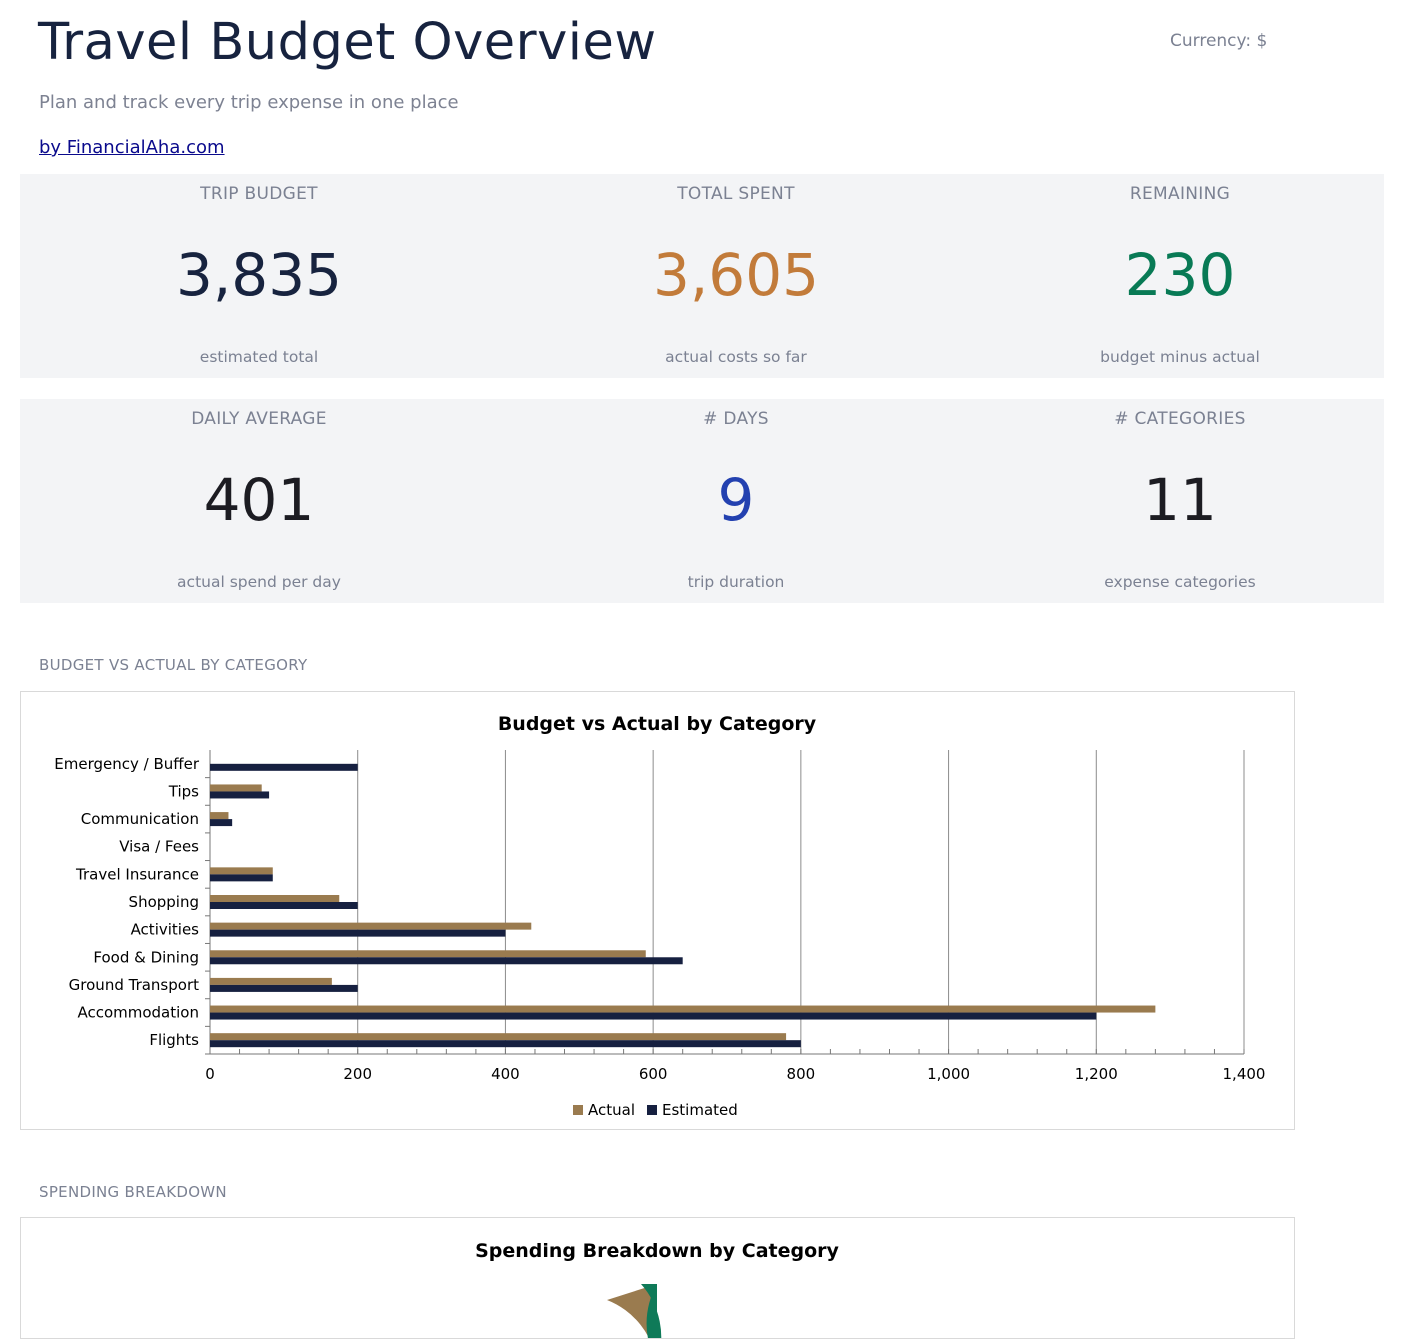 The height and width of the screenshot is (1339, 1404). Describe the element at coordinates (127, 764) in the screenshot. I see `category-label: Emergency / Buffer` at that location.